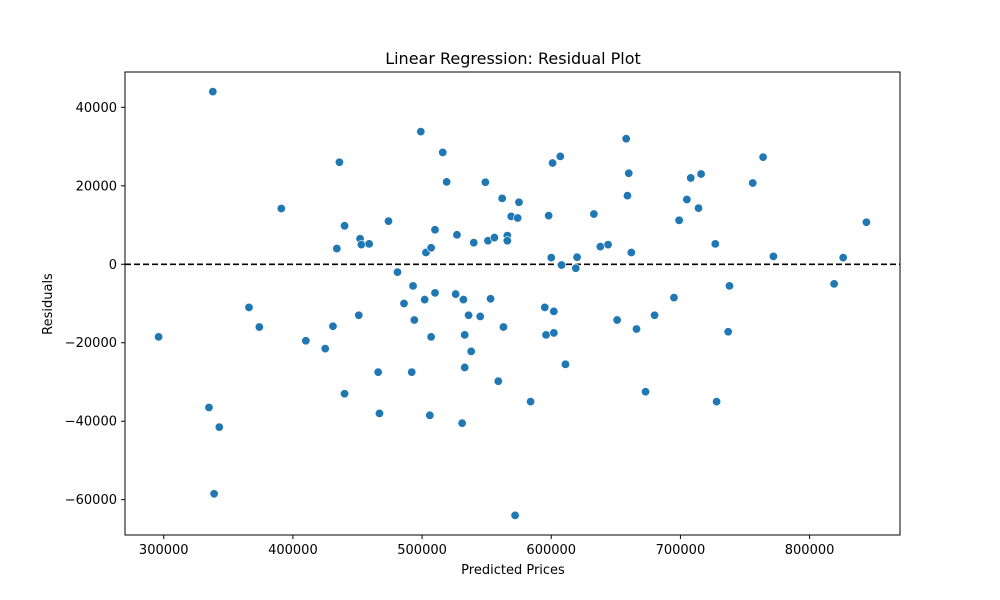  I want to click on x-tick-label: 300000, so click(164, 550).